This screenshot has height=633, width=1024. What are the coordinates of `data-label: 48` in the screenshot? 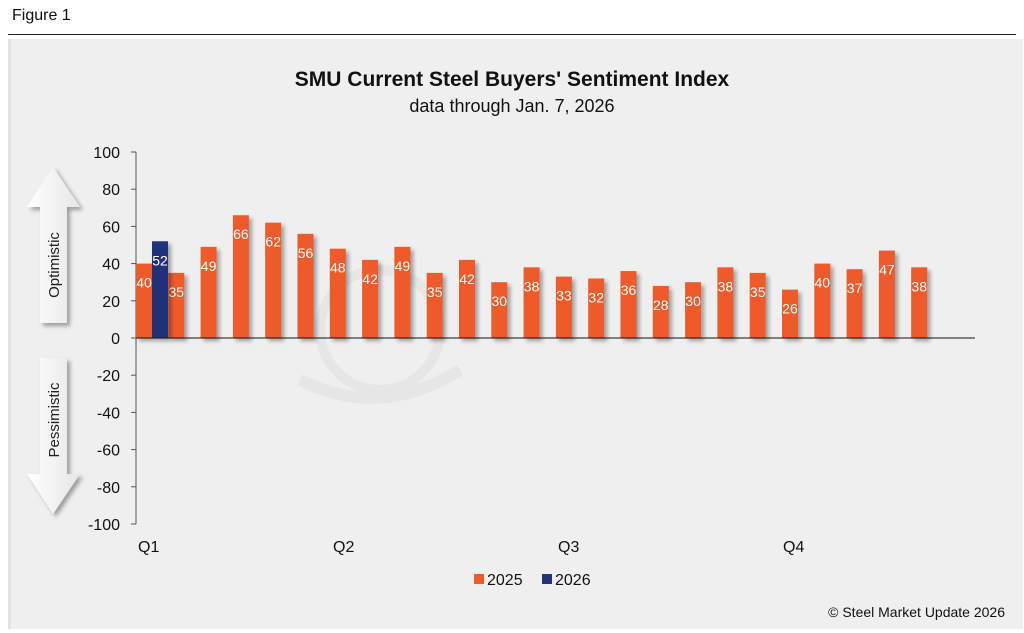 It's located at (338, 268).